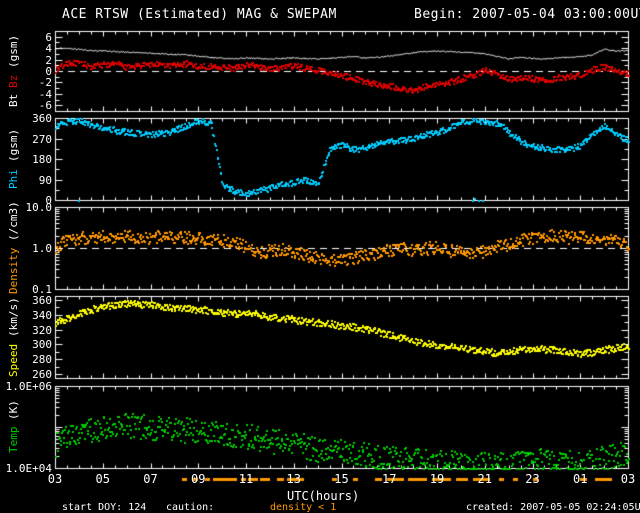  Describe the element at coordinates (553, 507) in the screenshot. I see `footer-created: created: 2007-05-05 02:24:05UTC` at that location.